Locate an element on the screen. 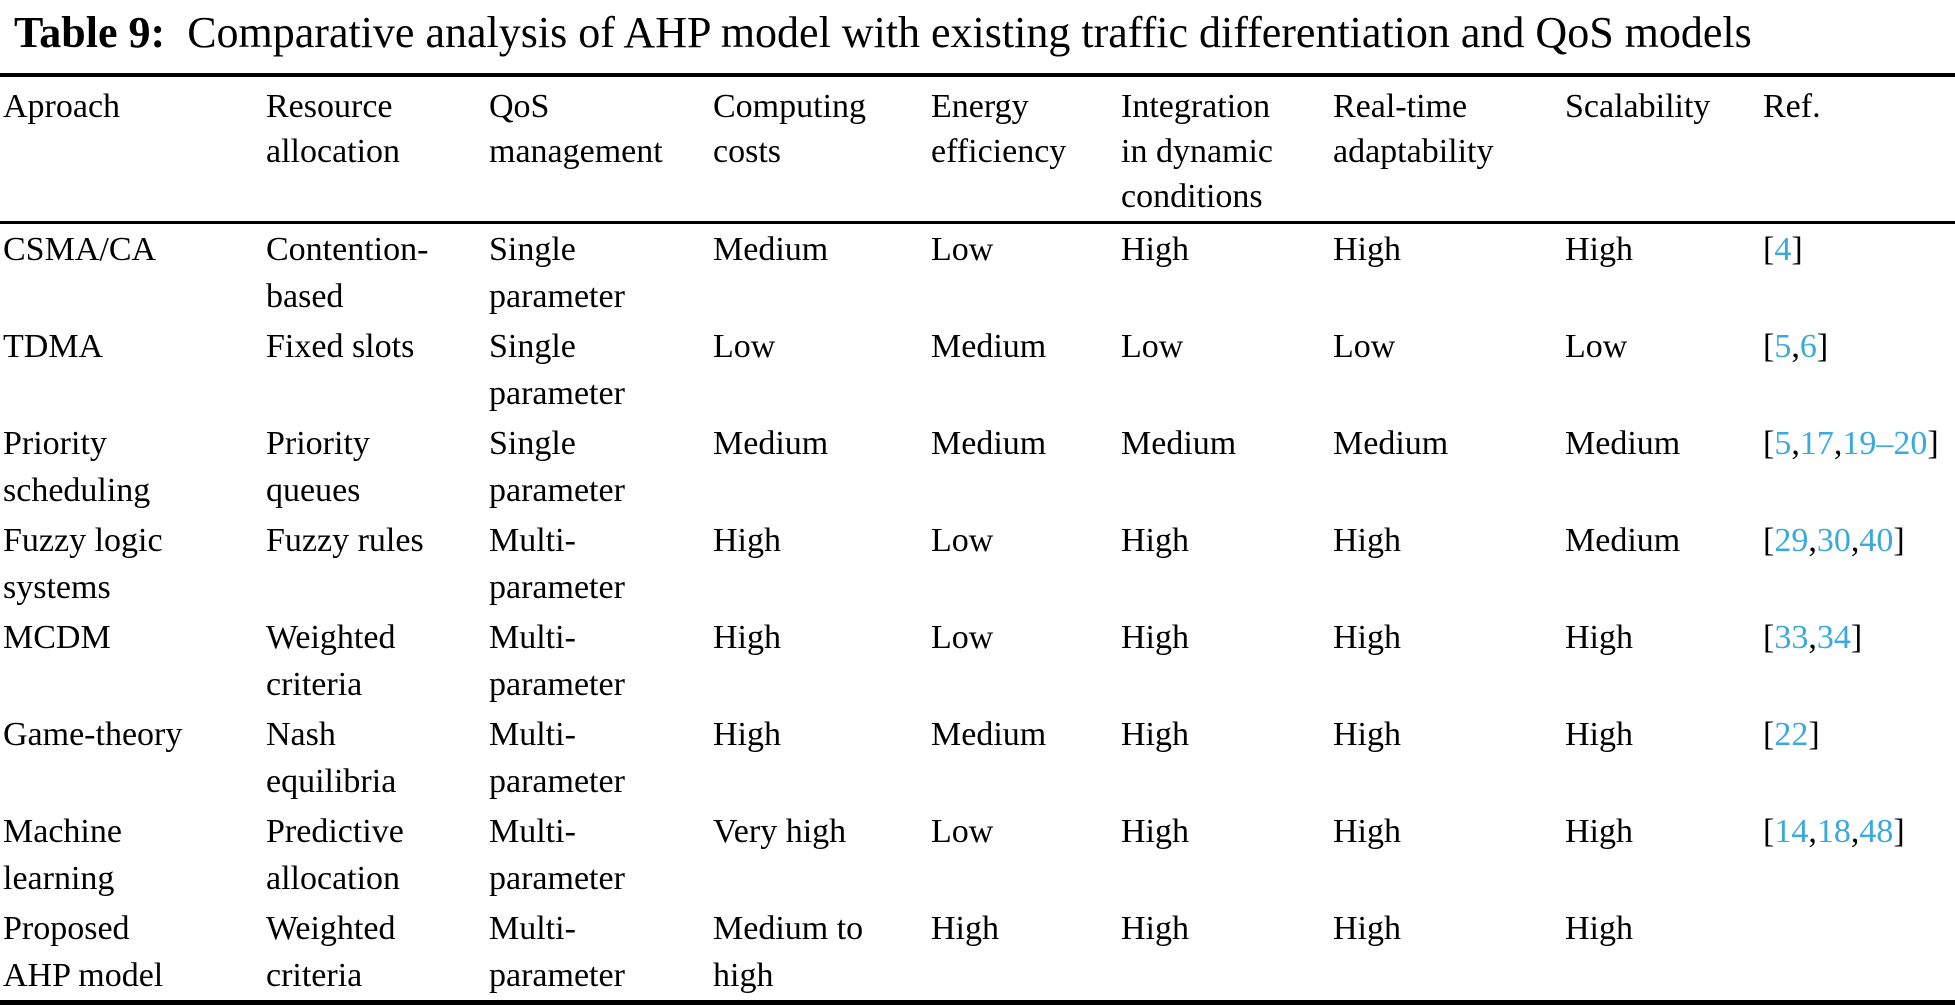  citation-link: 33 is located at coordinates (1791, 637).